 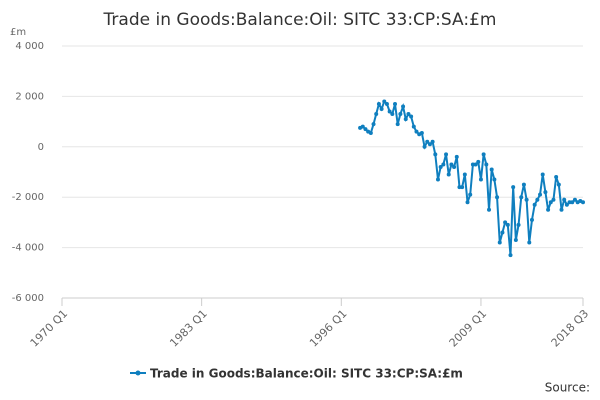 I want to click on y-tick-label: -6 000, so click(x=28, y=298).